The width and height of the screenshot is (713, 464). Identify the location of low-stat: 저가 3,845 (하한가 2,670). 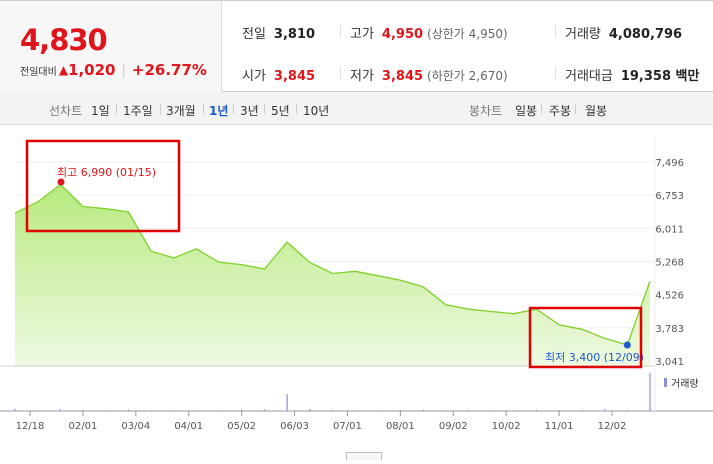
(429, 74).